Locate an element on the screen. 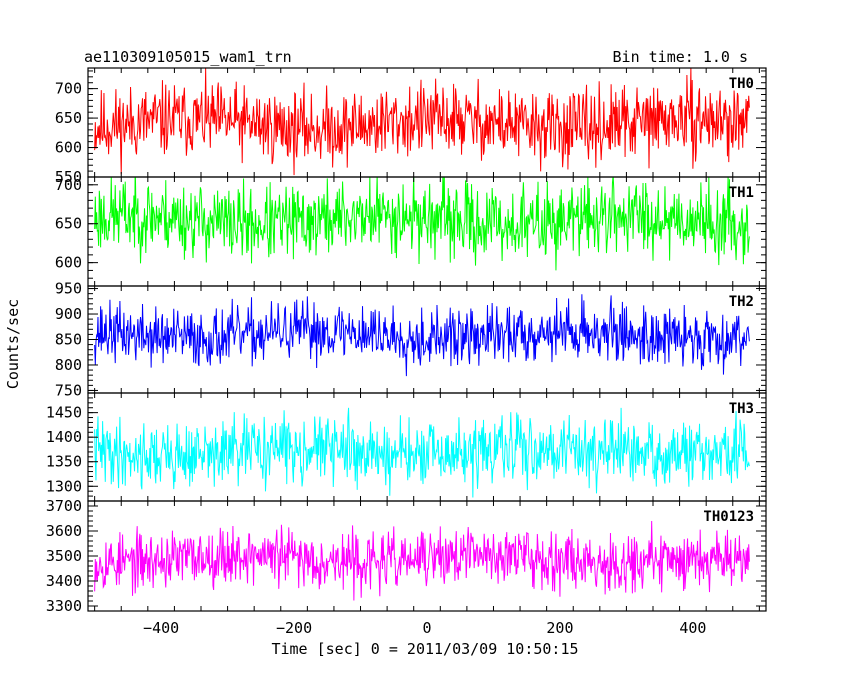 The image size is (850, 680). panel-th0: 550 600 650 700 TH0 is located at coordinates (411, 126).